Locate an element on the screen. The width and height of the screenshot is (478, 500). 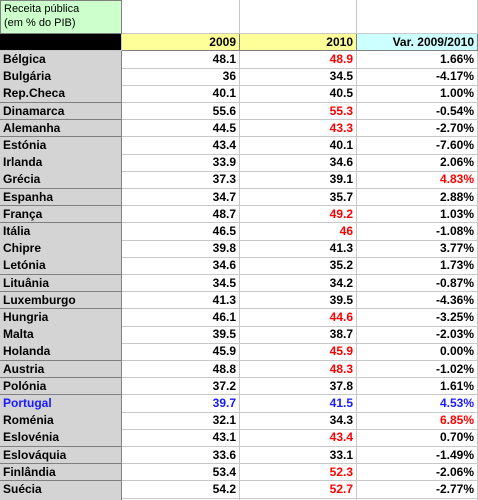
value-cell: 33.6 is located at coordinates (181, 455).